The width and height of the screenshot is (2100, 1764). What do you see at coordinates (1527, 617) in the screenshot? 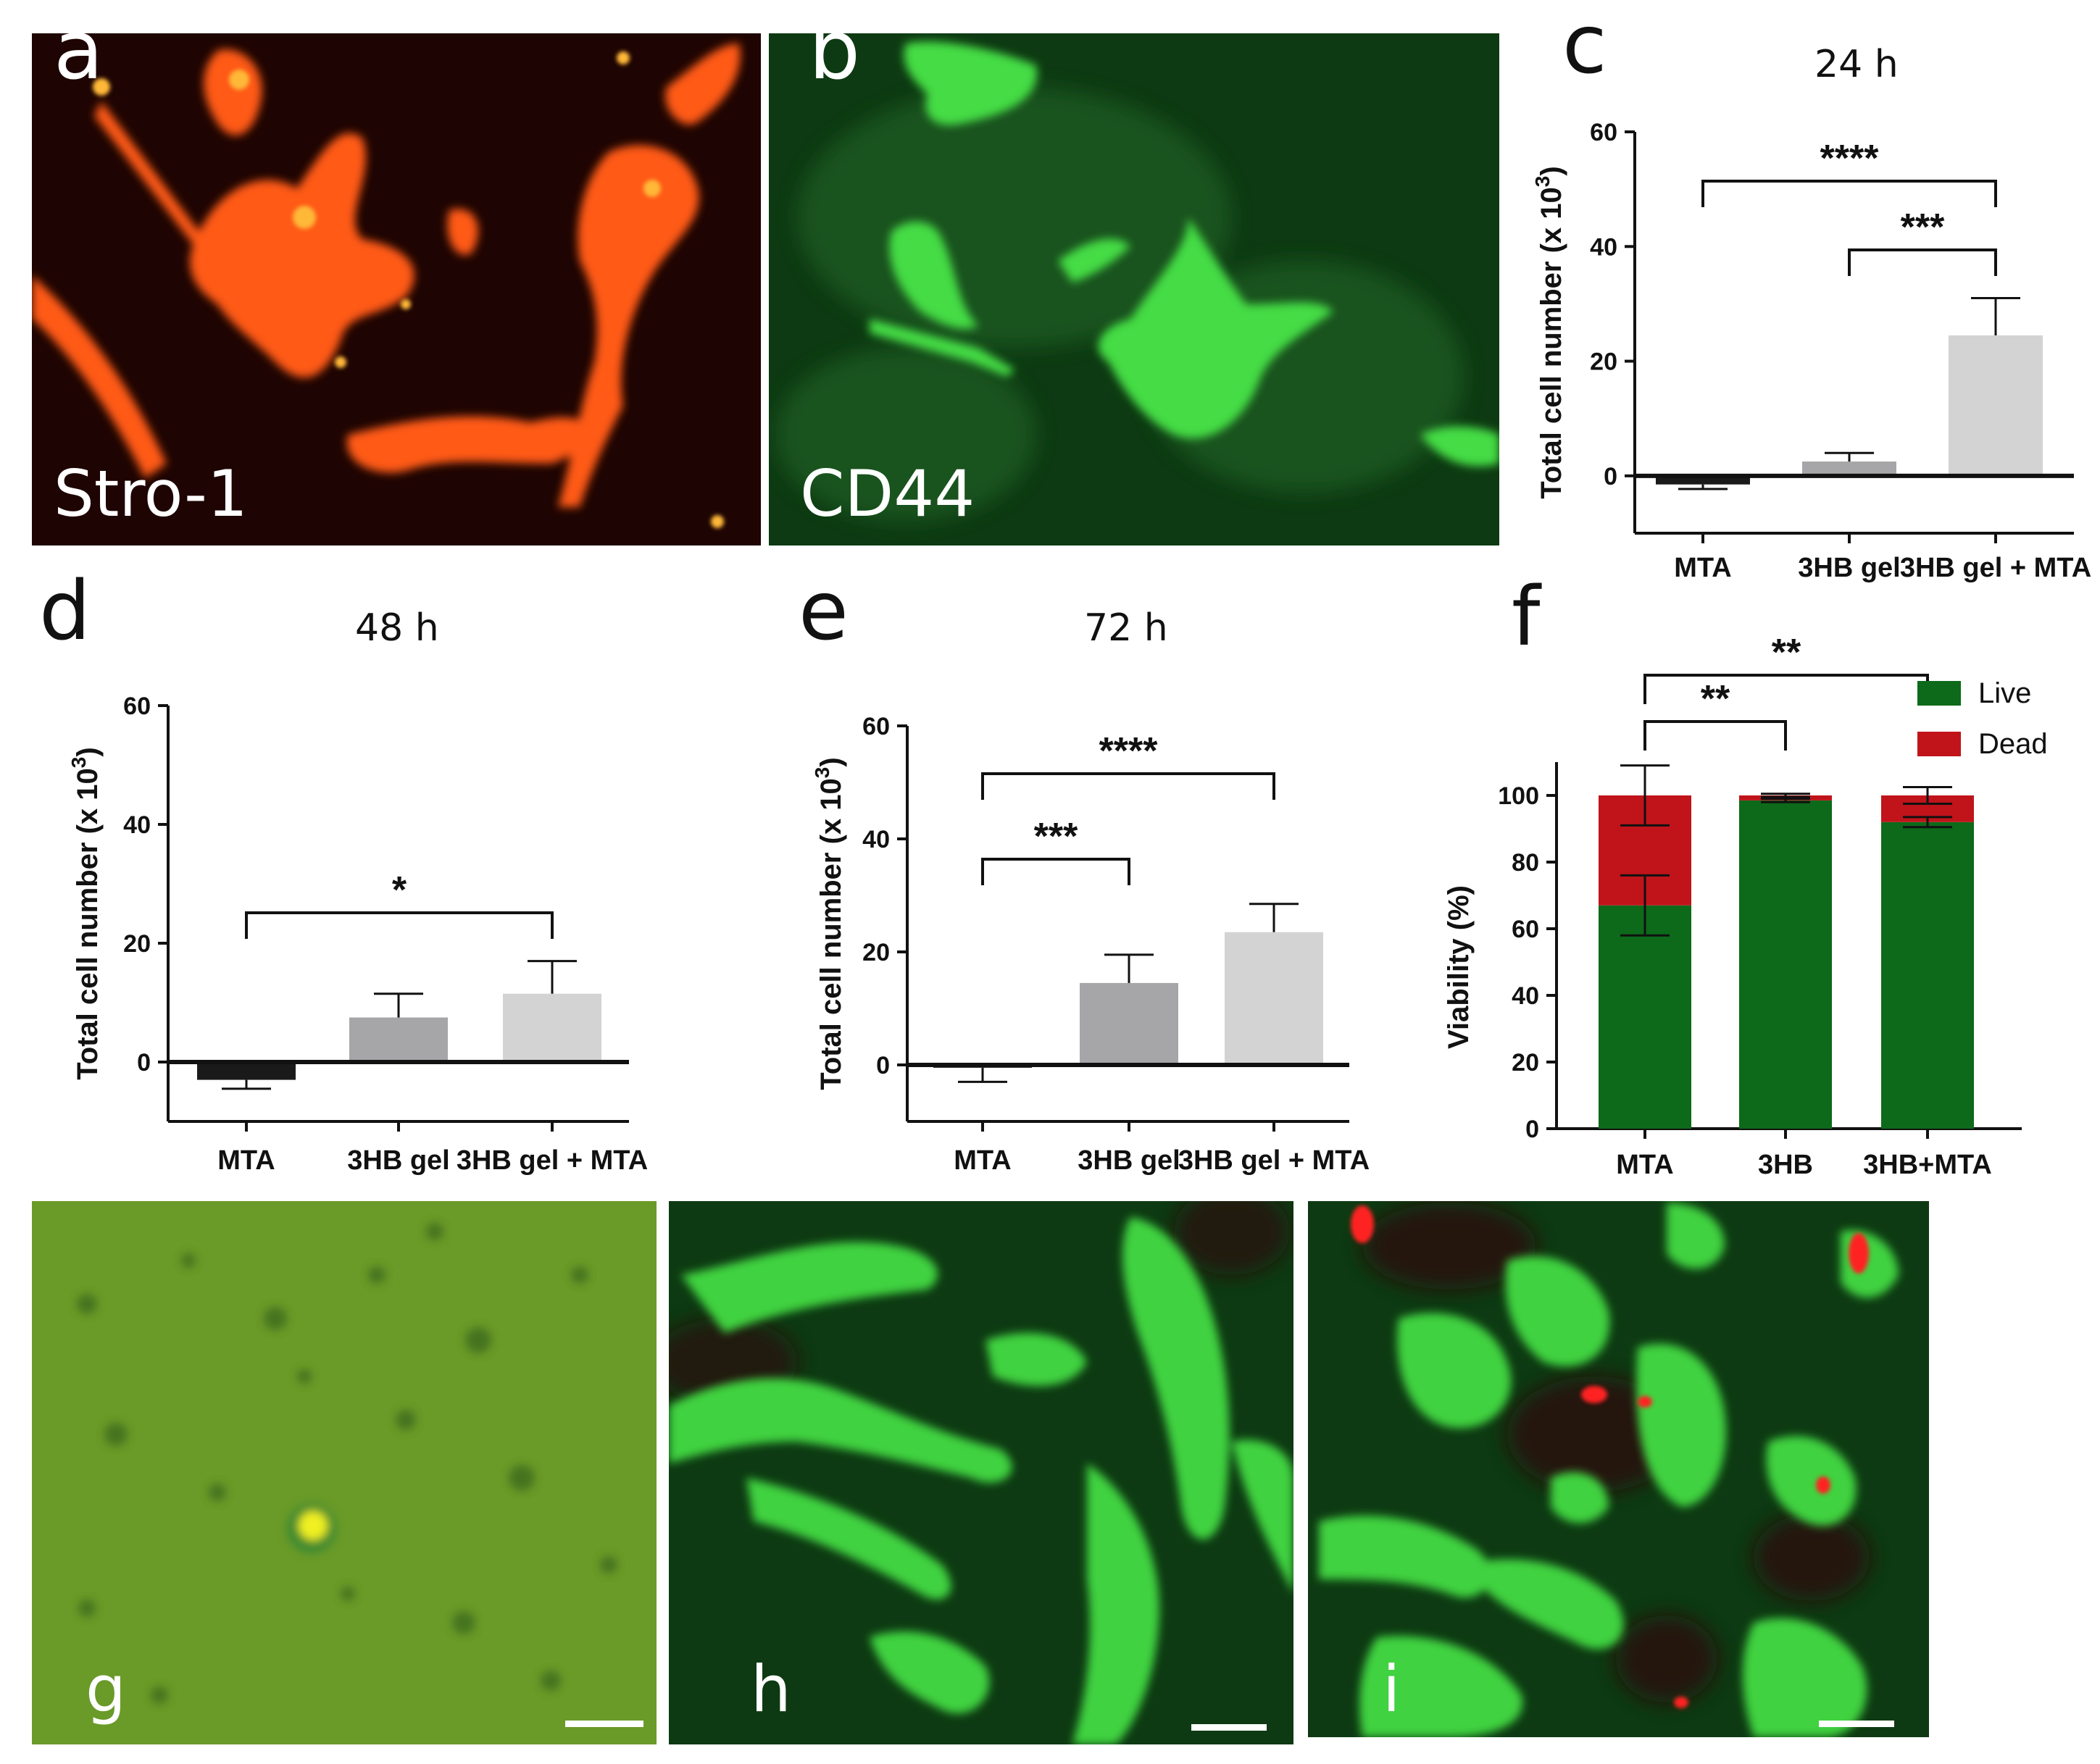
I see `panel-label-f: f` at bounding box center [1527, 617].